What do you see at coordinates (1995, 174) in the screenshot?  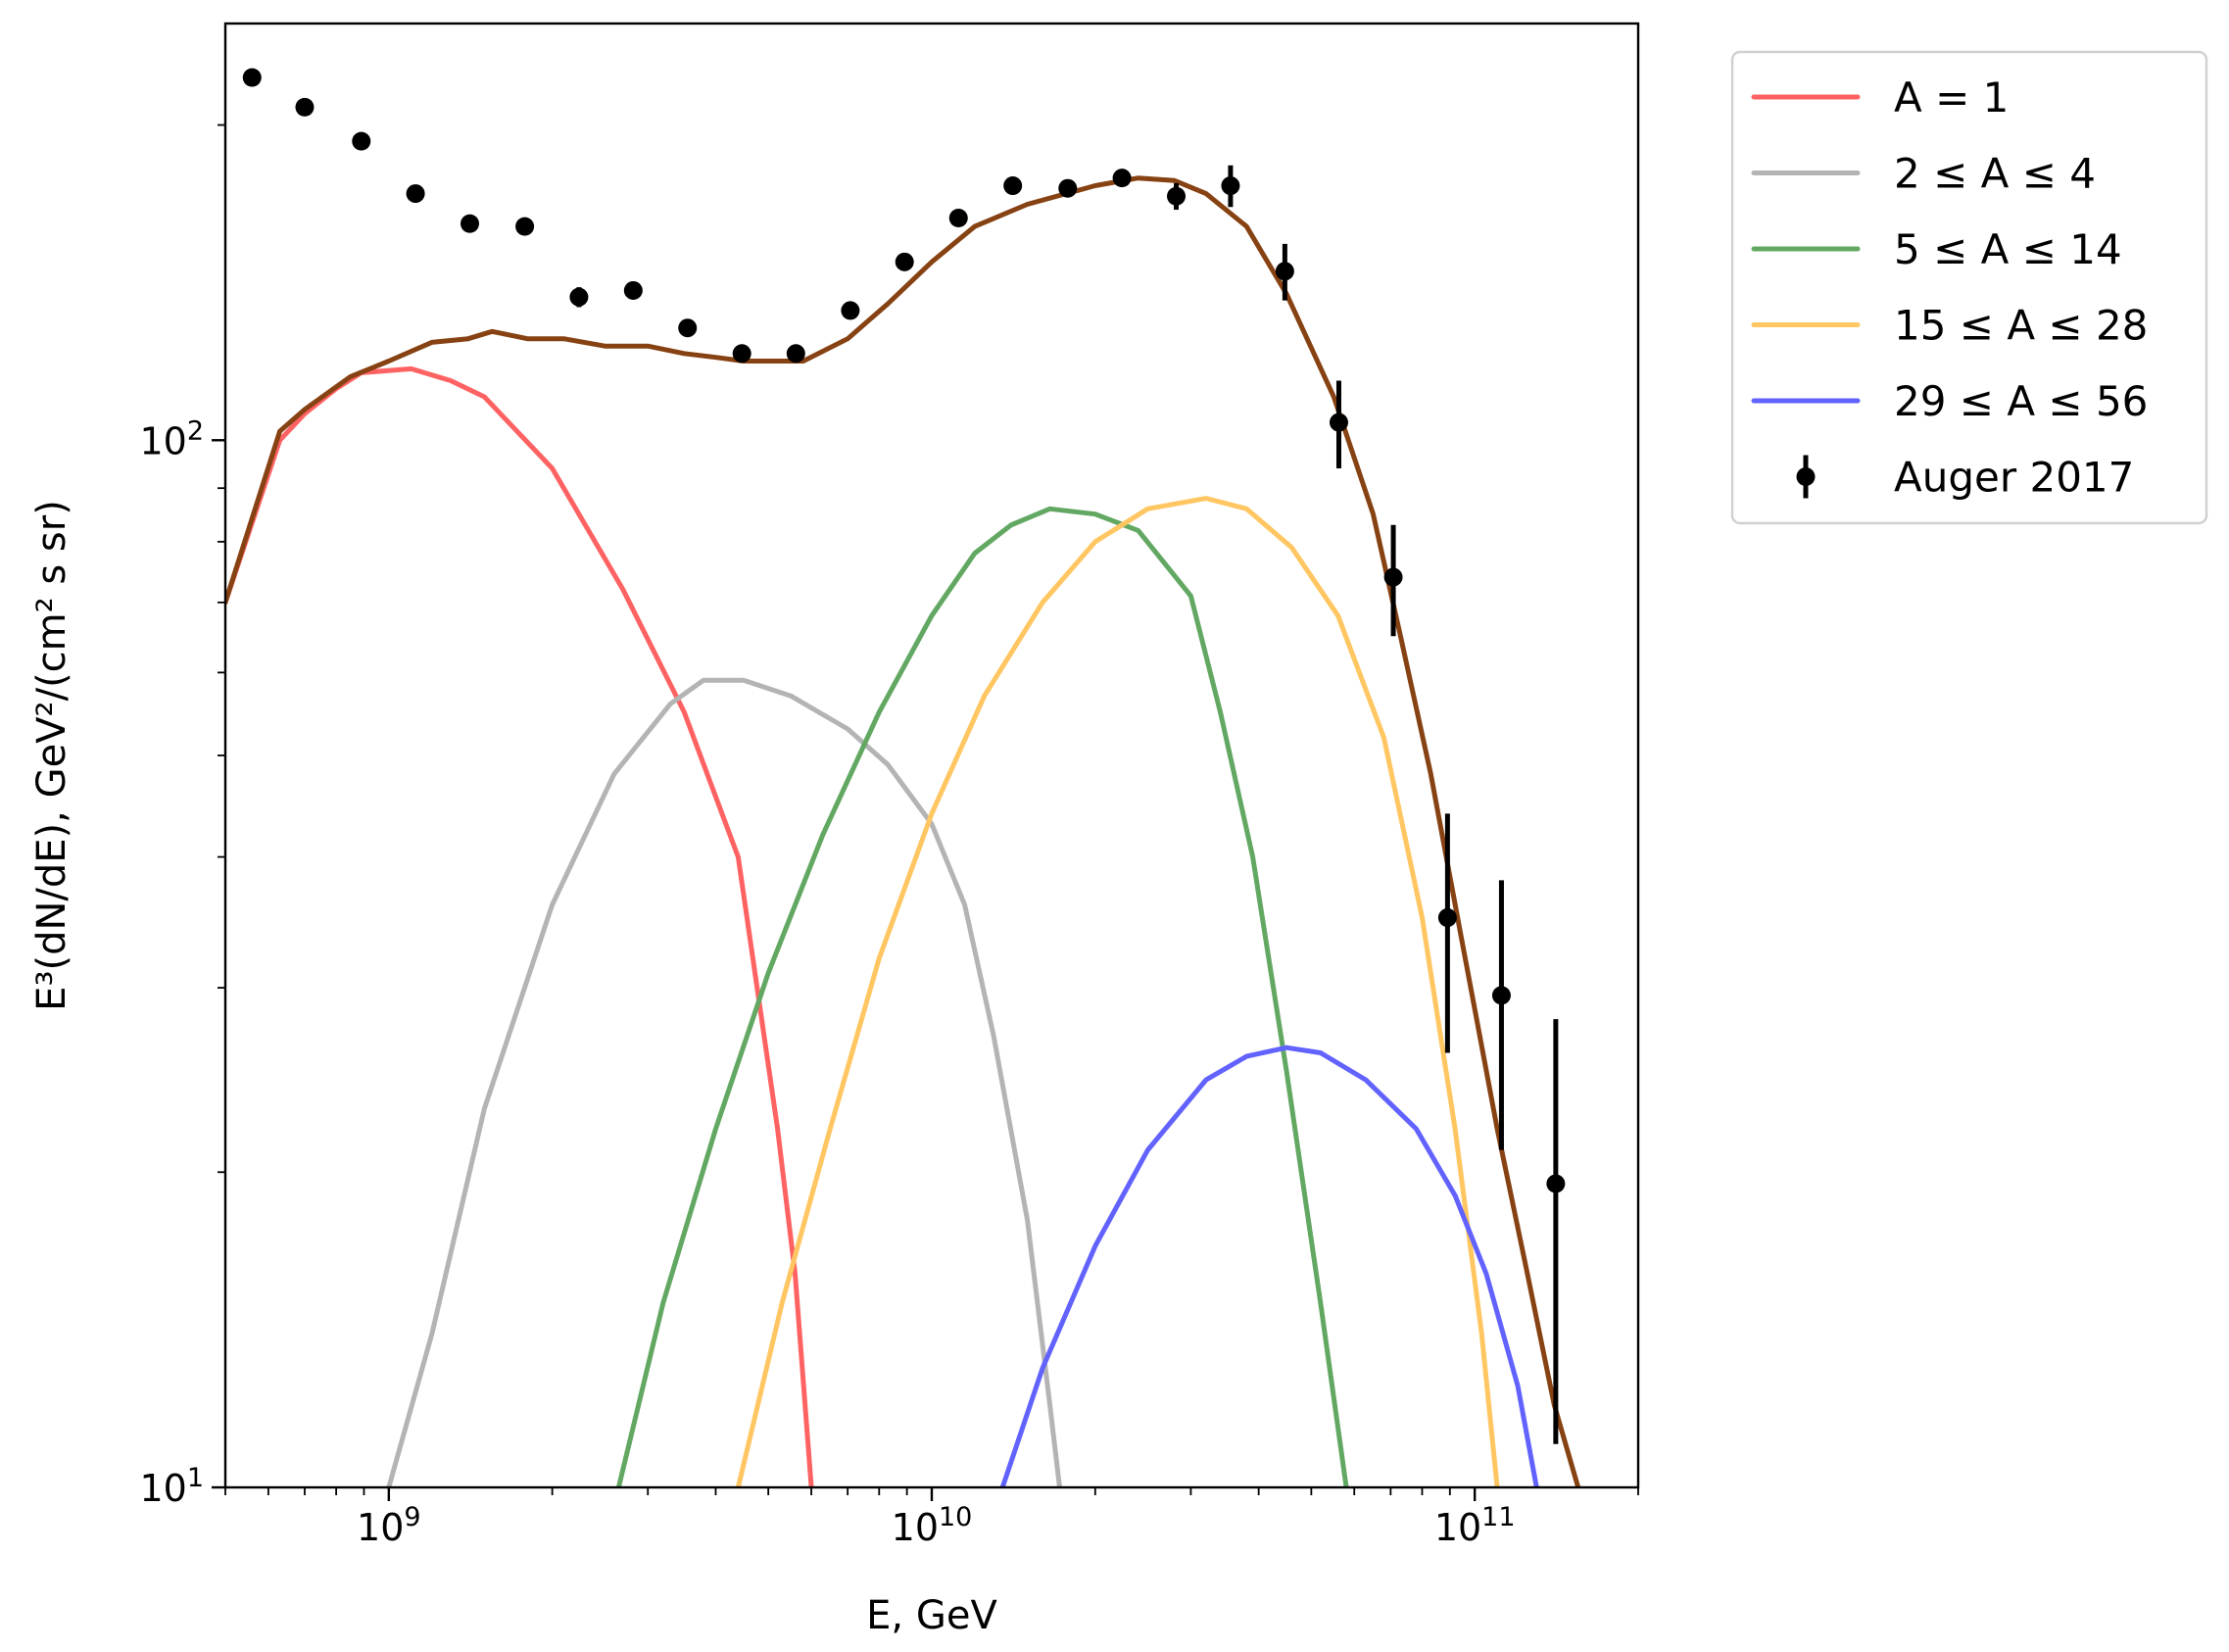 I see `legend-label: 2 ≤ A ≤ 4` at bounding box center [1995, 174].